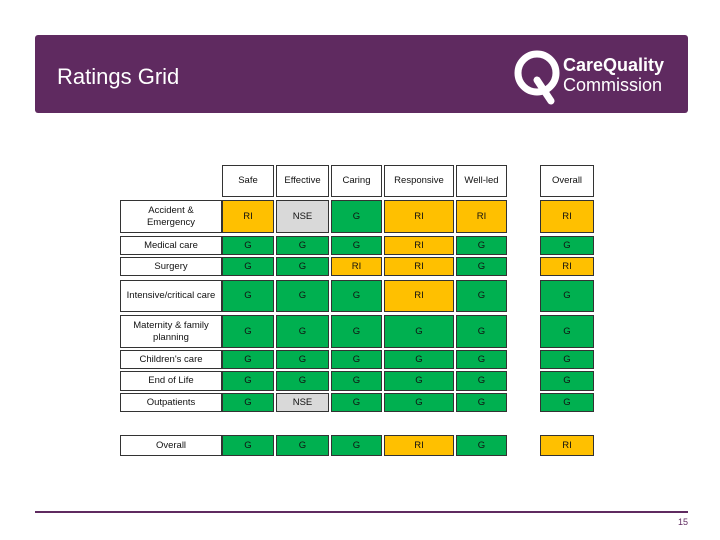 The height and width of the screenshot is (540, 720). Describe the element at coordinates (356, 181) in the screenshot. I see `column-header: Caring` at that location.